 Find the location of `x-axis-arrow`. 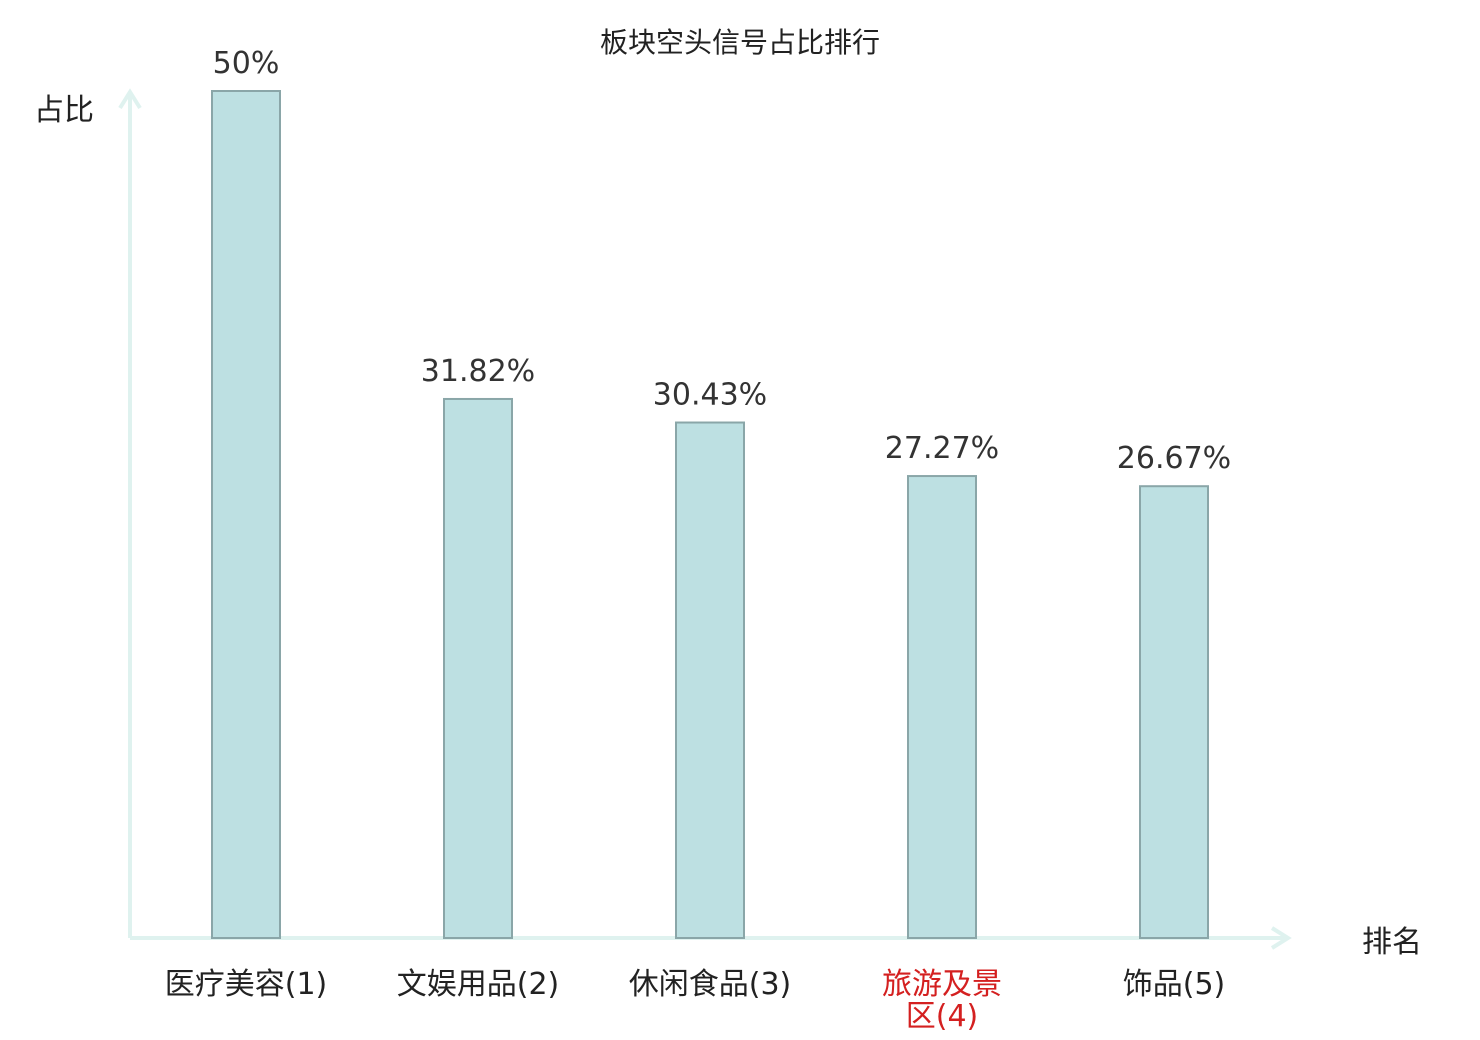

x-axis-arrow is located at coordinates (1281, 938).